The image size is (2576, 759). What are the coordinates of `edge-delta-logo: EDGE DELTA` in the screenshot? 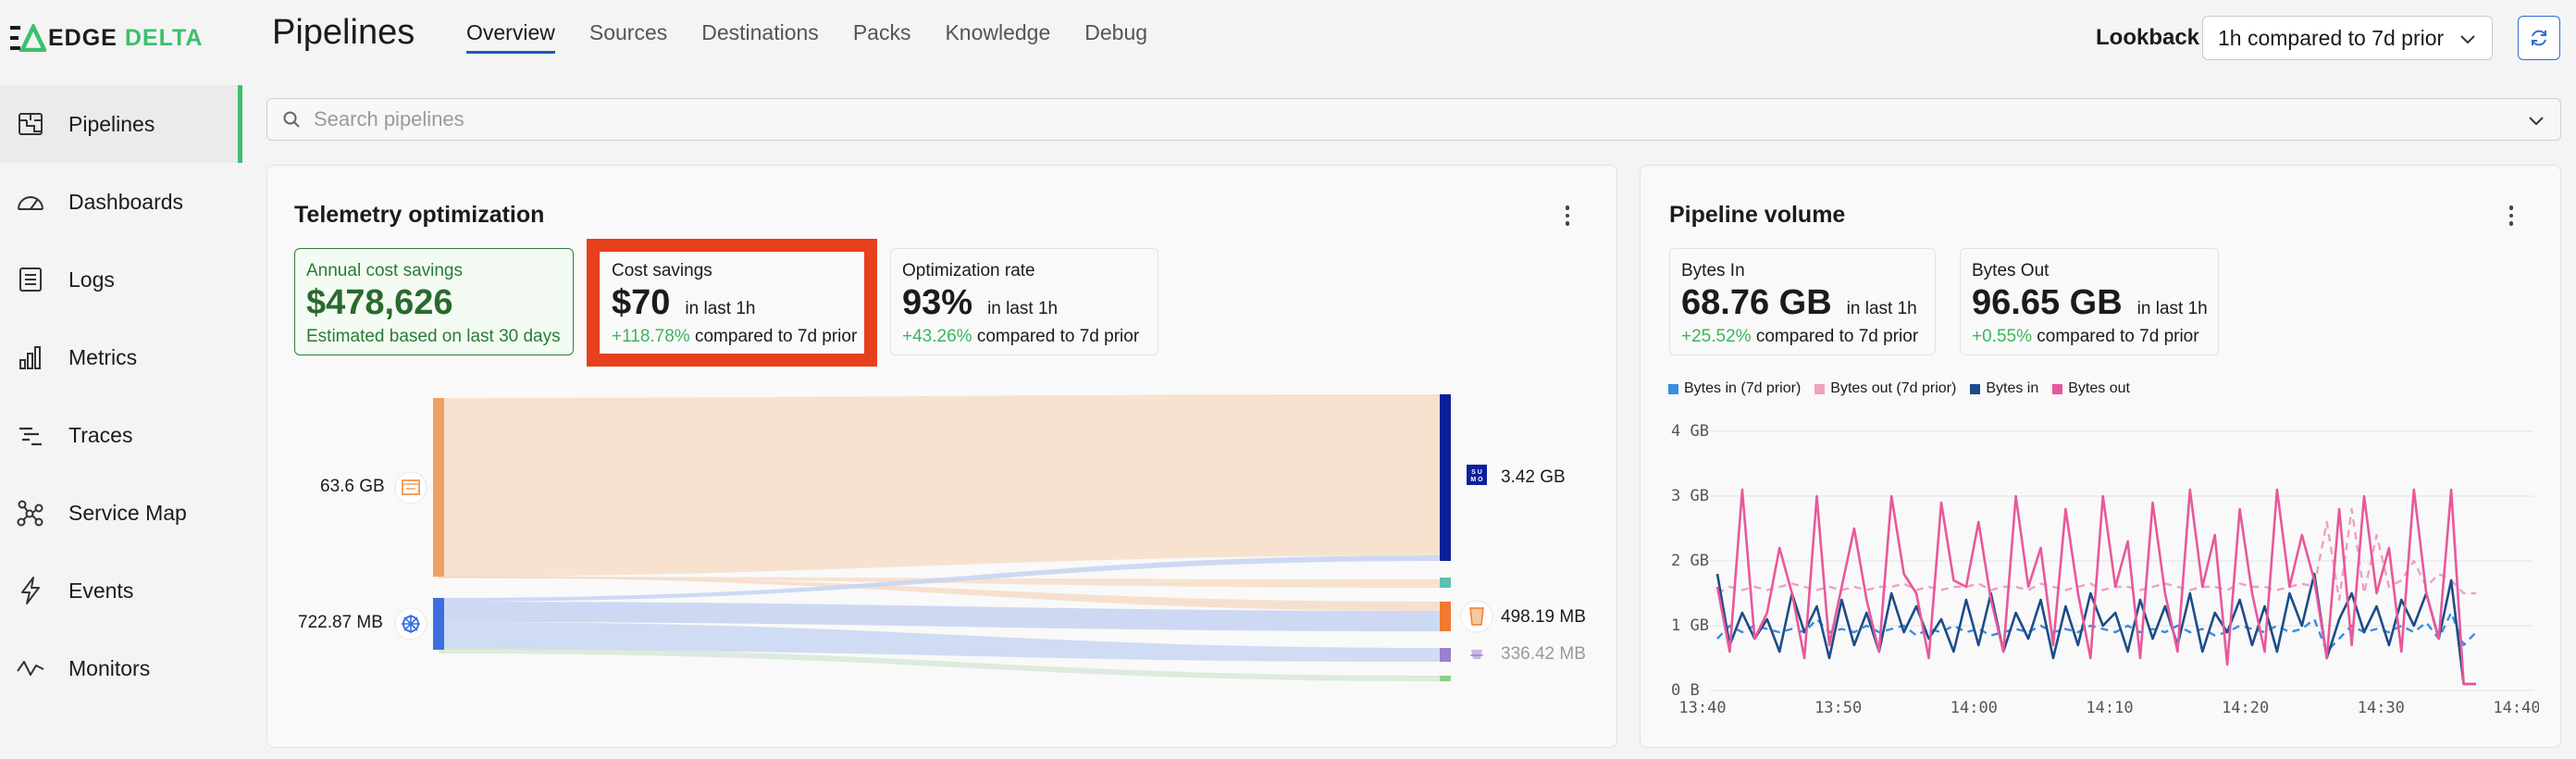 It's located at (106, 38).